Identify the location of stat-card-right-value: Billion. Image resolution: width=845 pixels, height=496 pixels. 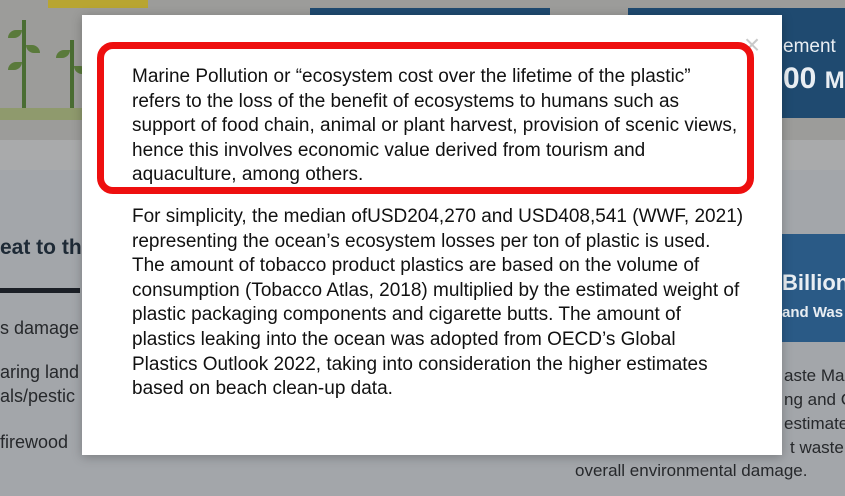
(813, 282).